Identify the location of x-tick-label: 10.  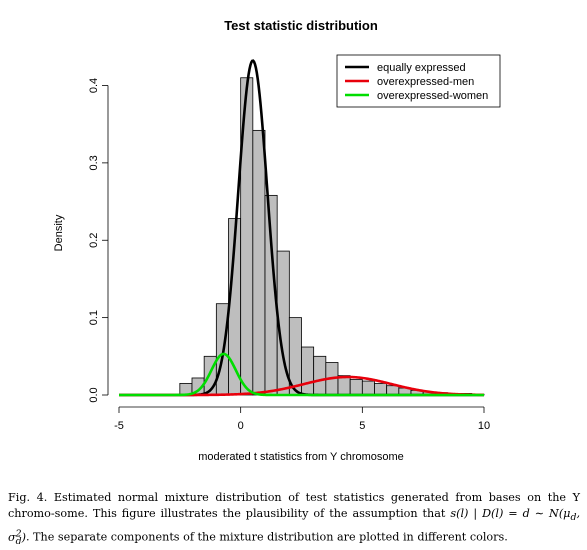
(484, 426).